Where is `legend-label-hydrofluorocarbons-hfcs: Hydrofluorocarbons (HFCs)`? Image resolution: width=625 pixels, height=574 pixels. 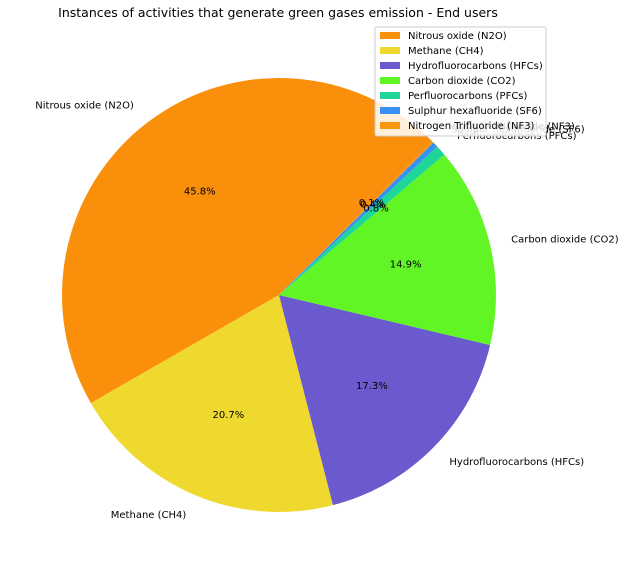 legend-label-hydrofluorocarbons-hfcs: Hydrofluorocarbons (HFCs) is located at coordinates (475, 66).